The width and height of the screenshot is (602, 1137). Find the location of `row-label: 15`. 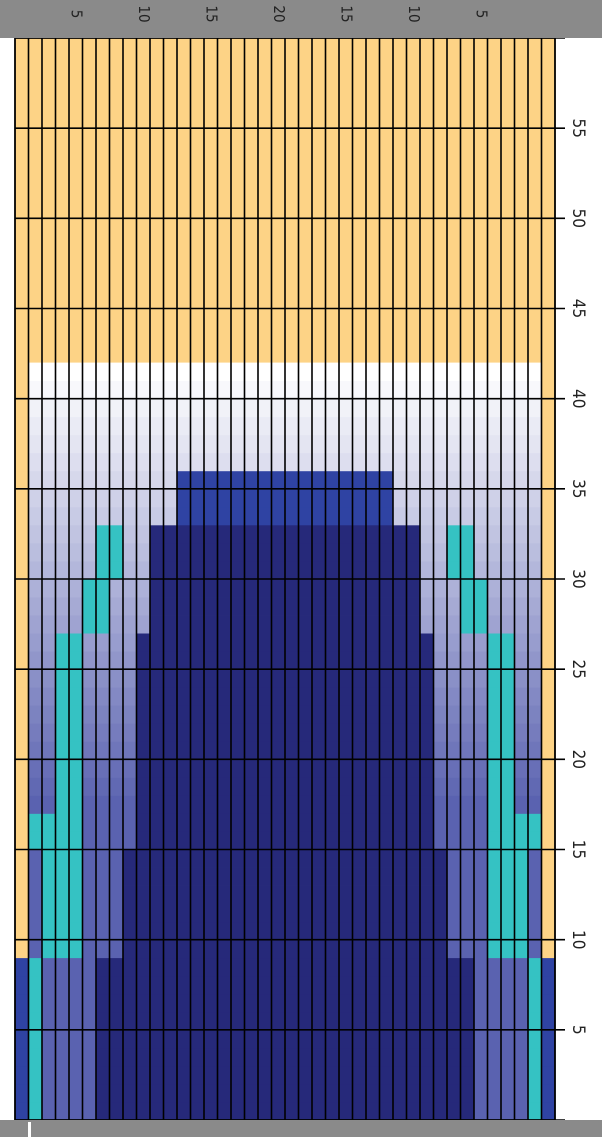

row-label: 15 is located at coordinates (578, 849).